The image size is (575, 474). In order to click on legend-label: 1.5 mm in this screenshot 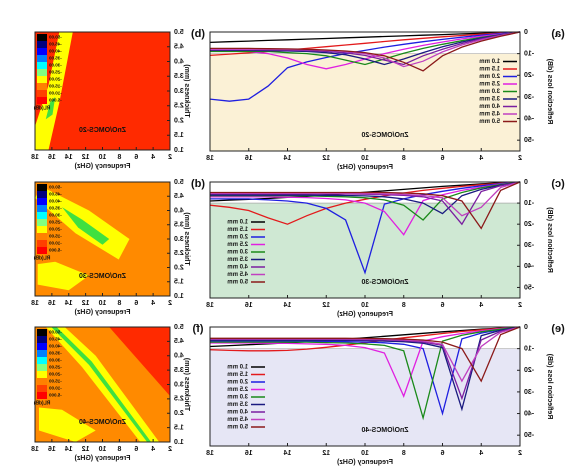, I will do `click(489, 70)`.